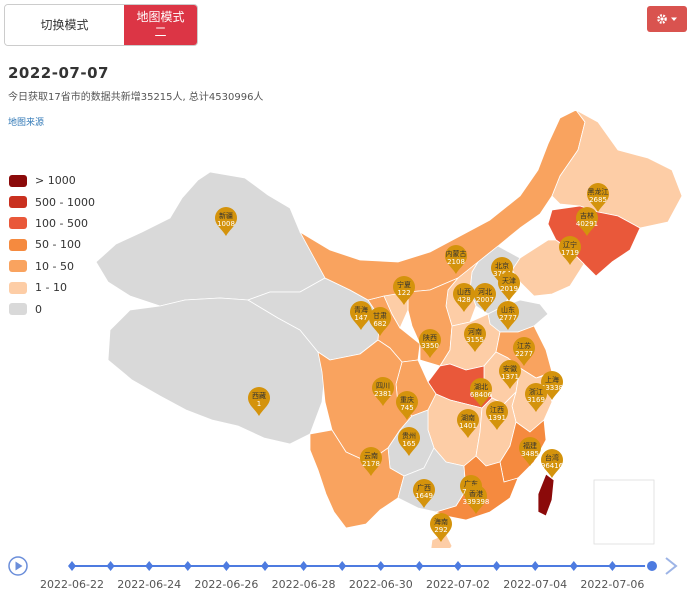 The height and width of the screenshot is (604, 693). I want to click on gear-icon, so click(667, 19).